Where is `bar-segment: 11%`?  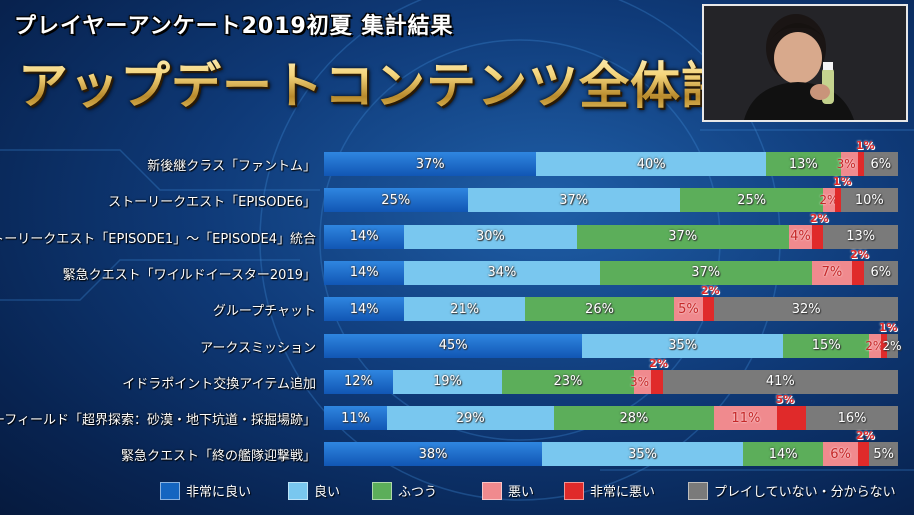 bar-segment: 11% is located at coordinates (356, 418).